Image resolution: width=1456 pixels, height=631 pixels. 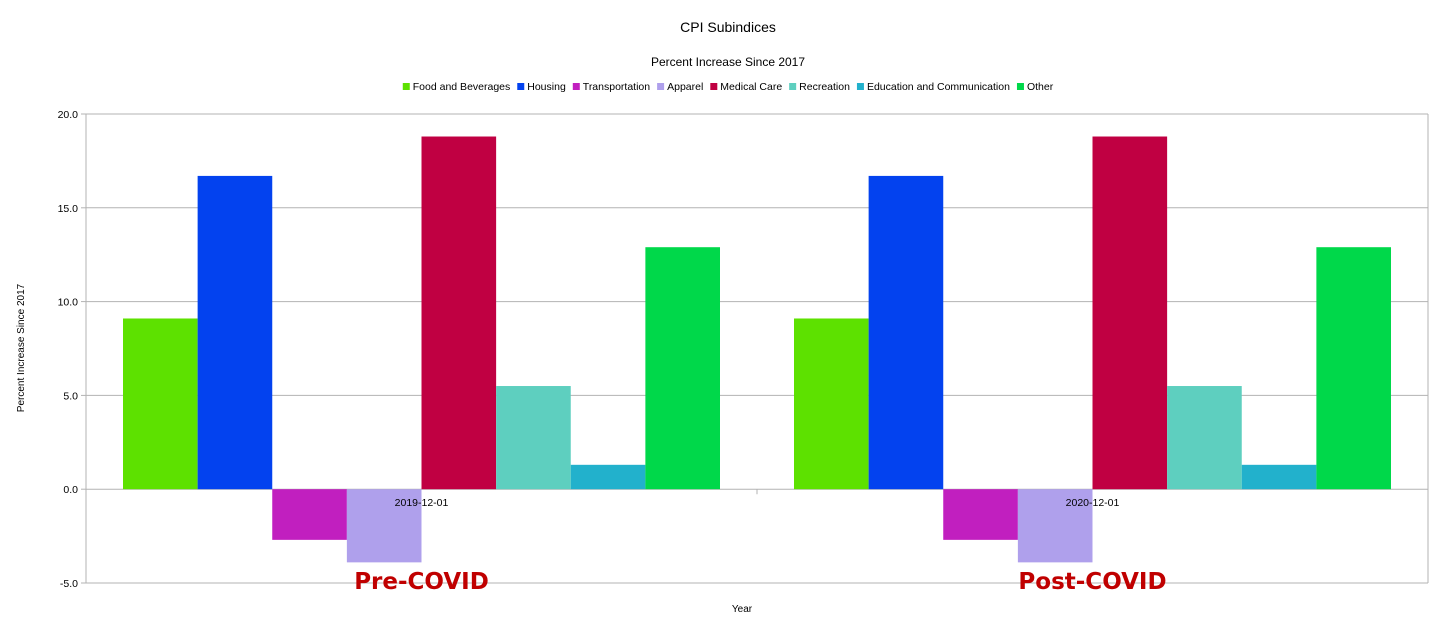 What do you see at coordinates (68, 115) in the screenshot?
I see `y-tick-label: 20.0` at bounding box center [68, 115].